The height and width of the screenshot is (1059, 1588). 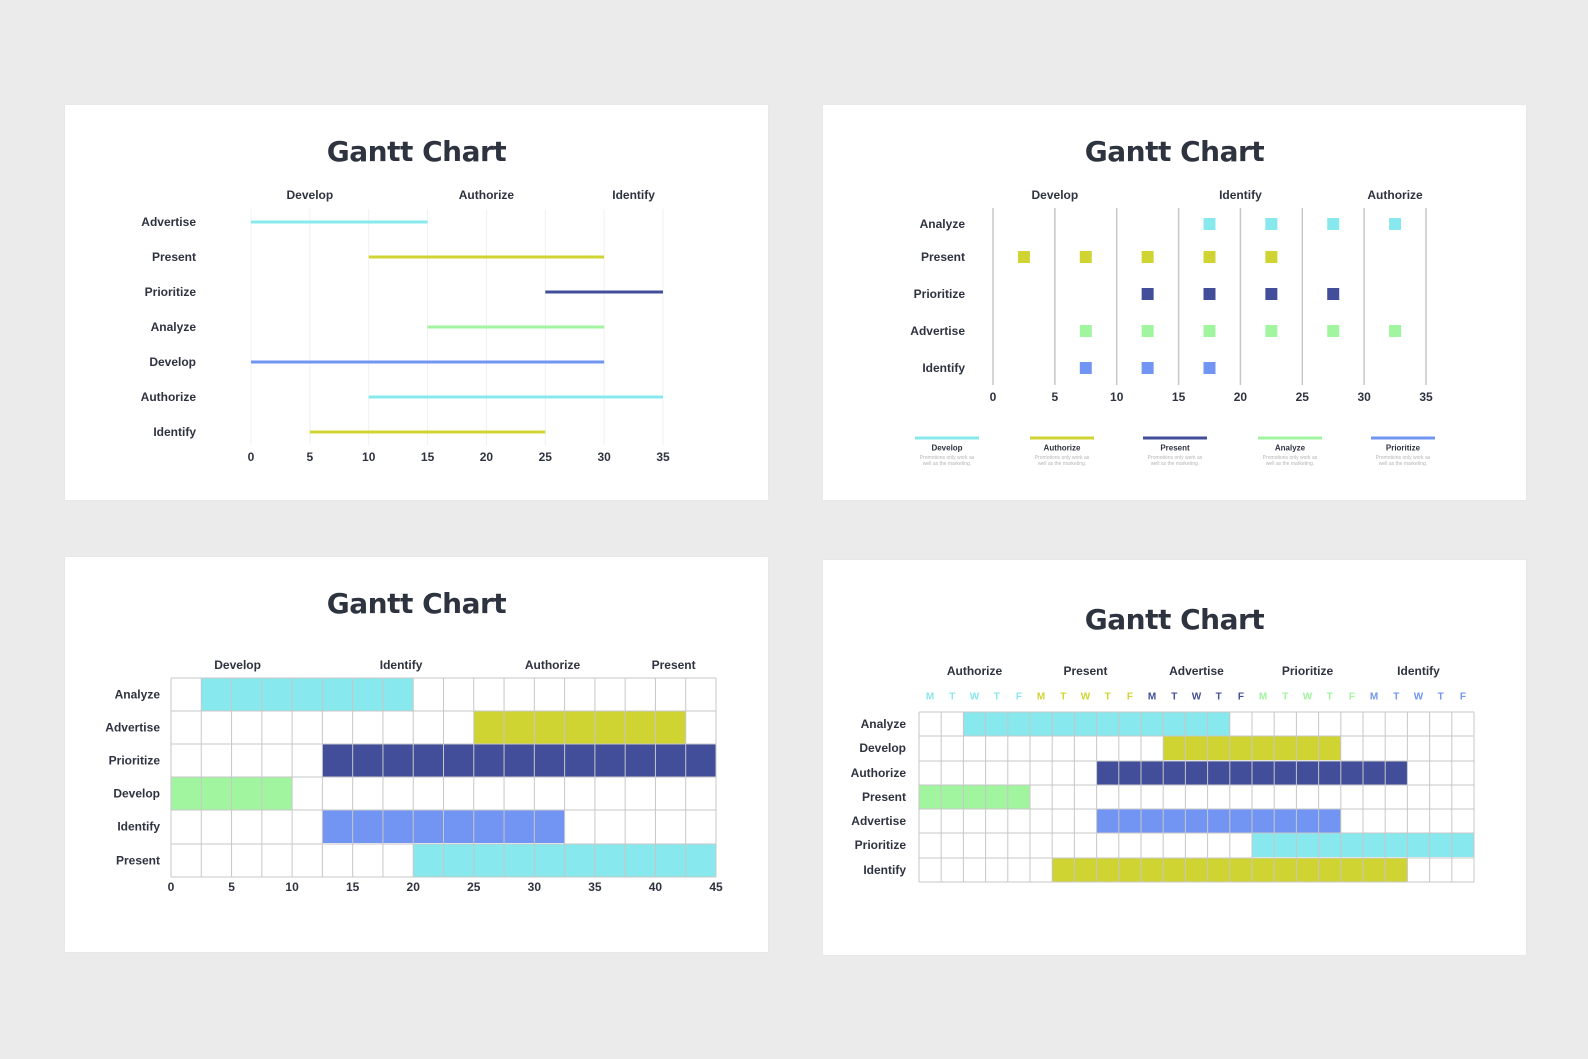 I want to click on legend-label: Prioritize, so click(x=1403, y=448).